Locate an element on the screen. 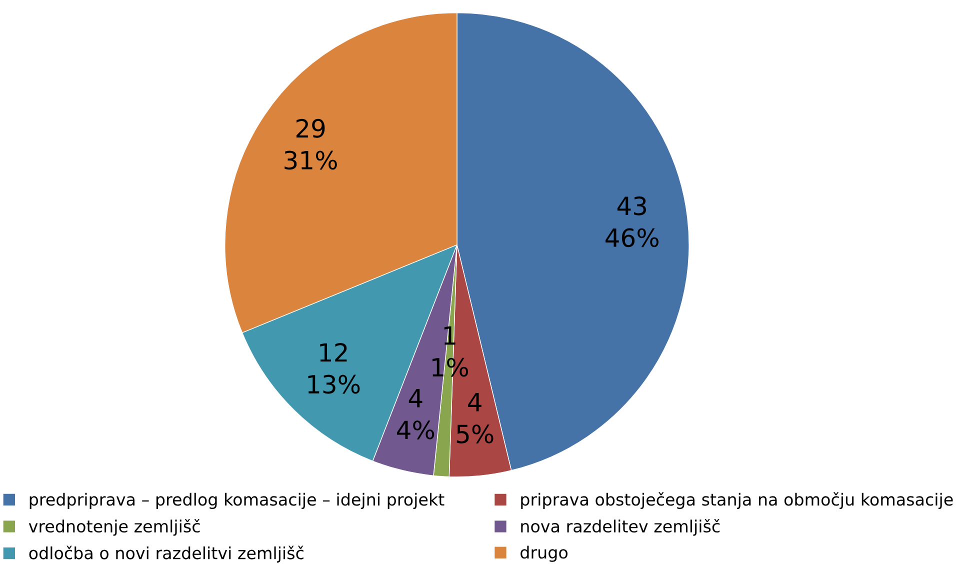  data-label: 12 13% is located at coordinates (334, 368).